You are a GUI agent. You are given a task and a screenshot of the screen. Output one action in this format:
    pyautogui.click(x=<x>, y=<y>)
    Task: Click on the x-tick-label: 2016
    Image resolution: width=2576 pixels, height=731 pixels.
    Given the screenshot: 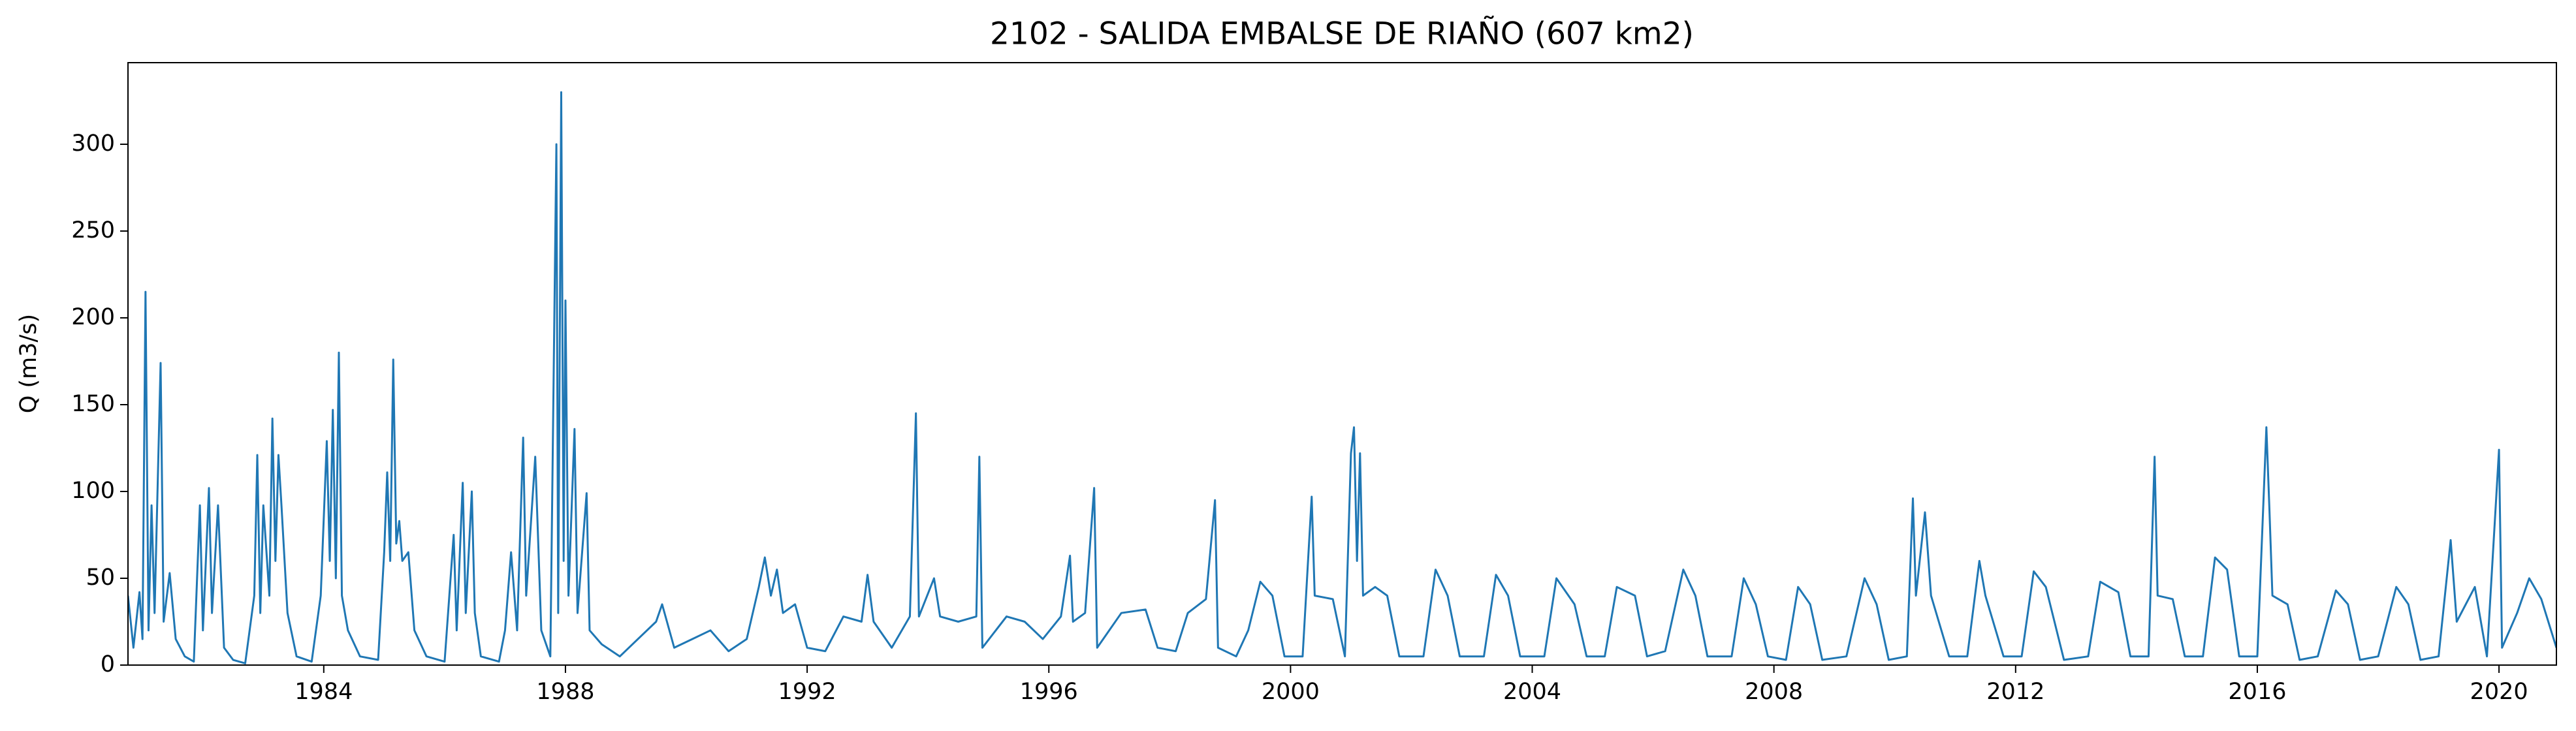 What is the action you would take?
    pyautogui.click(x=2257, y=692)
    